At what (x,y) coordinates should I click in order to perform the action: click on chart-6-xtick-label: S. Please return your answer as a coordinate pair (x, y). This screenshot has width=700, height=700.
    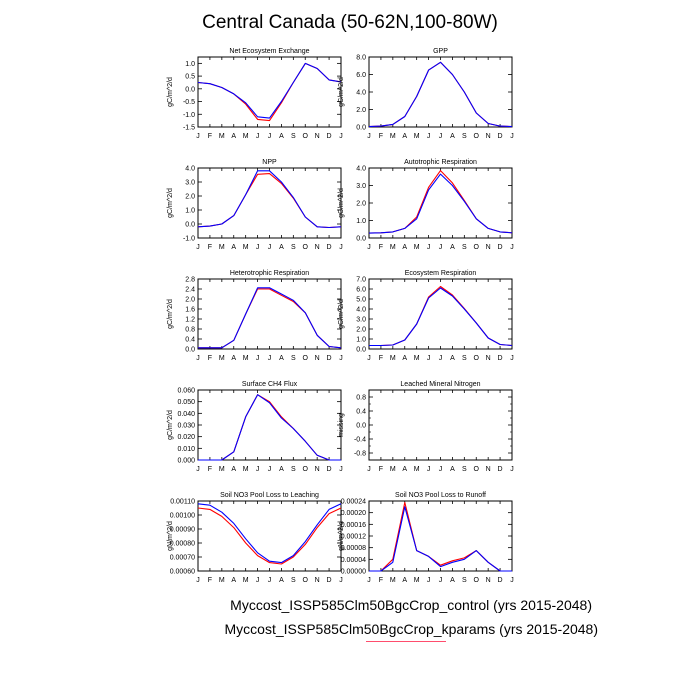
    Looking at the image, I should click on (464, 358).